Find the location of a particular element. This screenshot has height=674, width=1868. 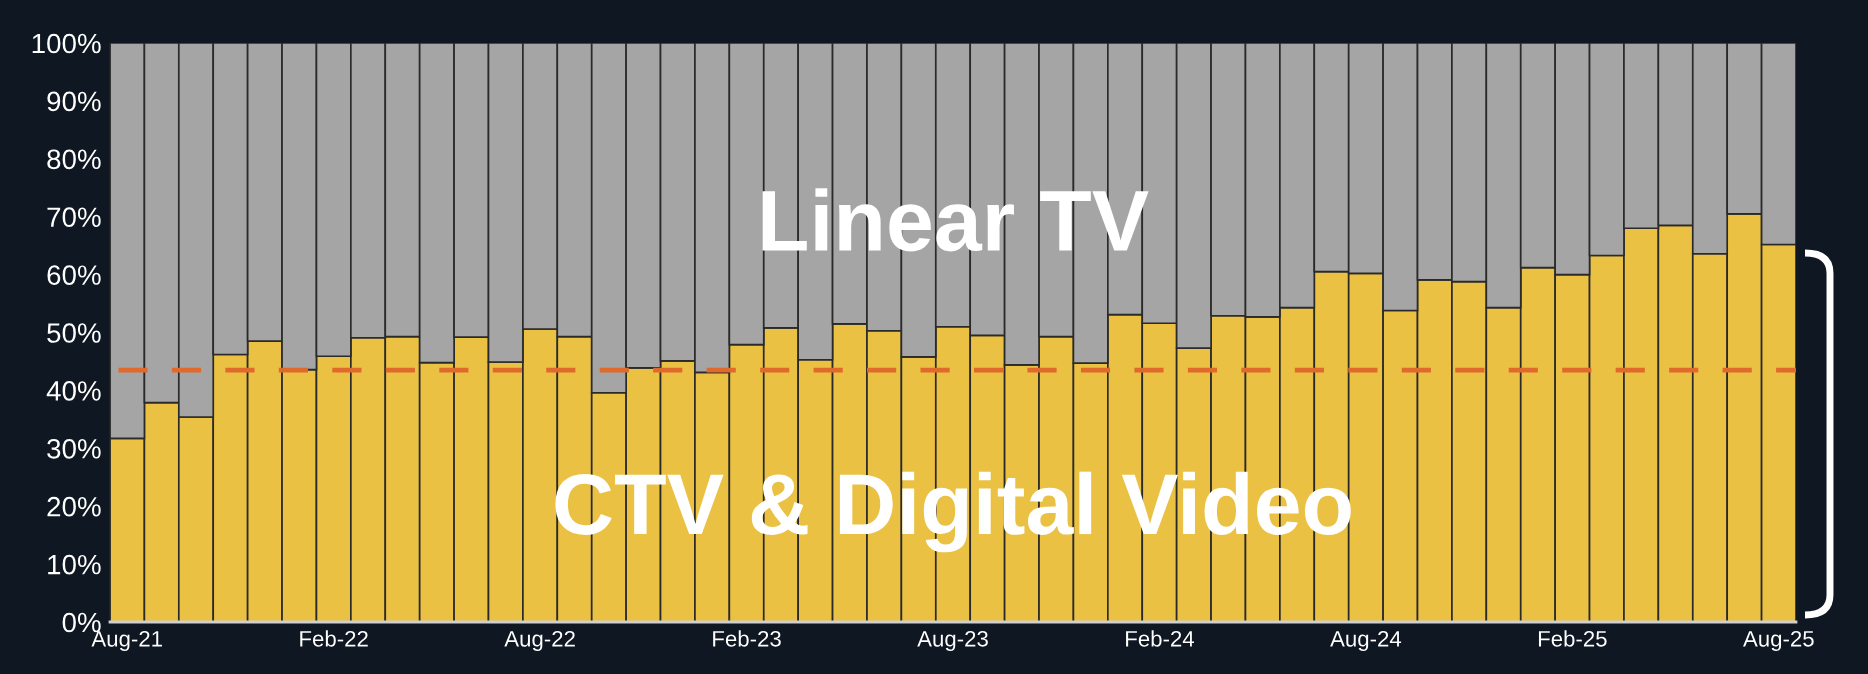

x-tick-label: Feb-22 is located at coordinates (334, 638).